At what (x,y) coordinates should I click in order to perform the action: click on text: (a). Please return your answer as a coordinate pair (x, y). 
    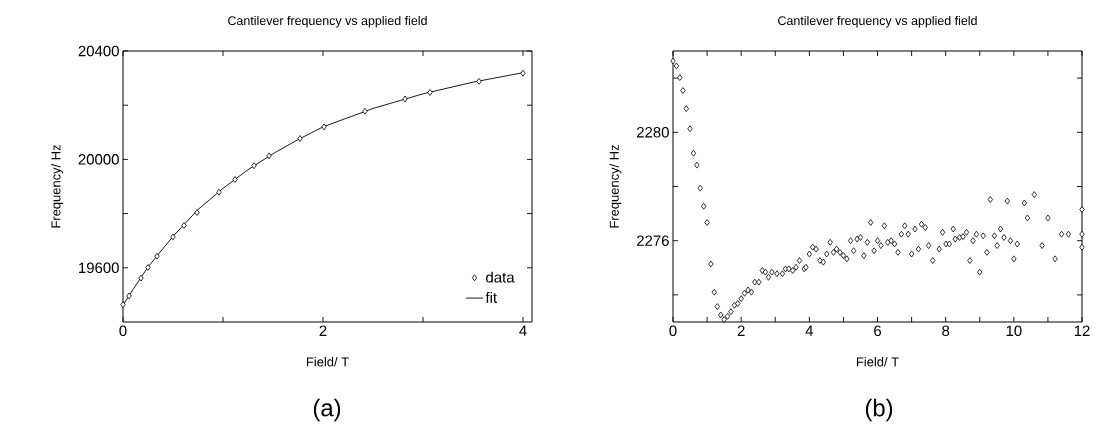
    Looking at the image, I should click on (327, 410).